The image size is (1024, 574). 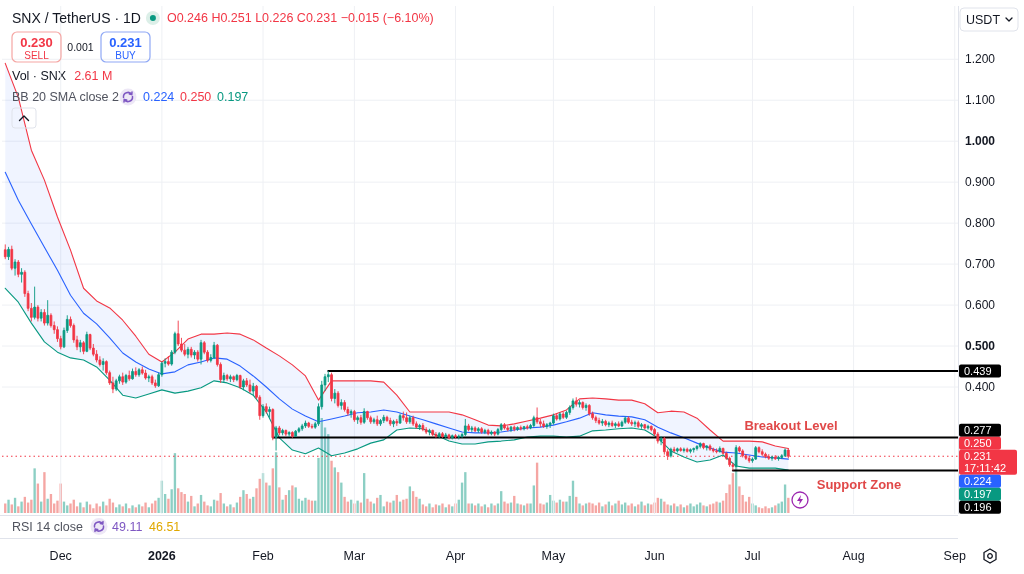 What do you see at coordinates (980, 182) in the screenshot?
I see `y-tick-label: 0.900` at bounding box center [980, 182].